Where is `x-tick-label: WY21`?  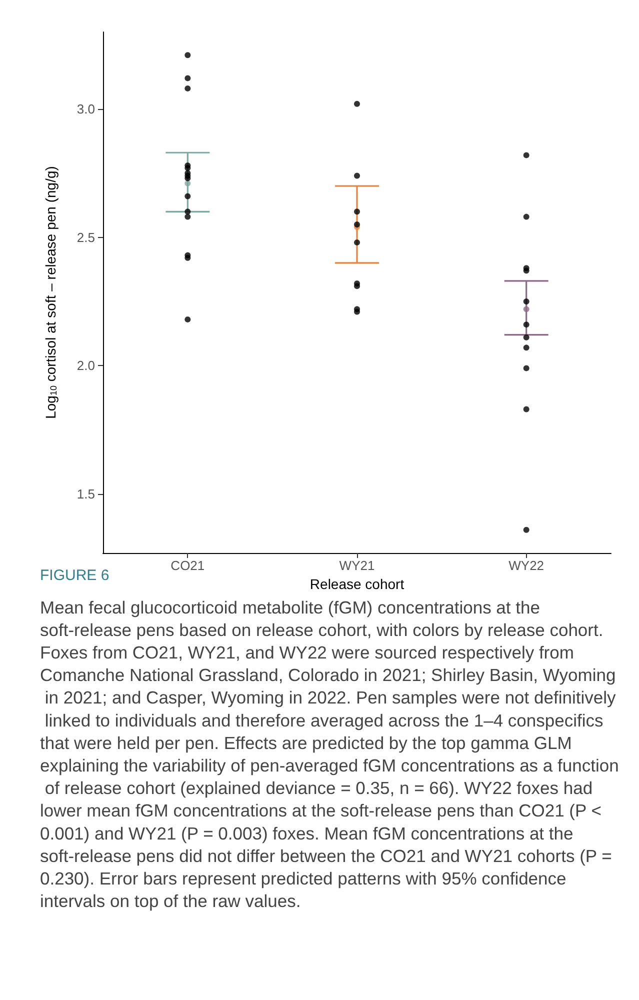
x-tick-label: WY21 is located at coordinates (357, 565).